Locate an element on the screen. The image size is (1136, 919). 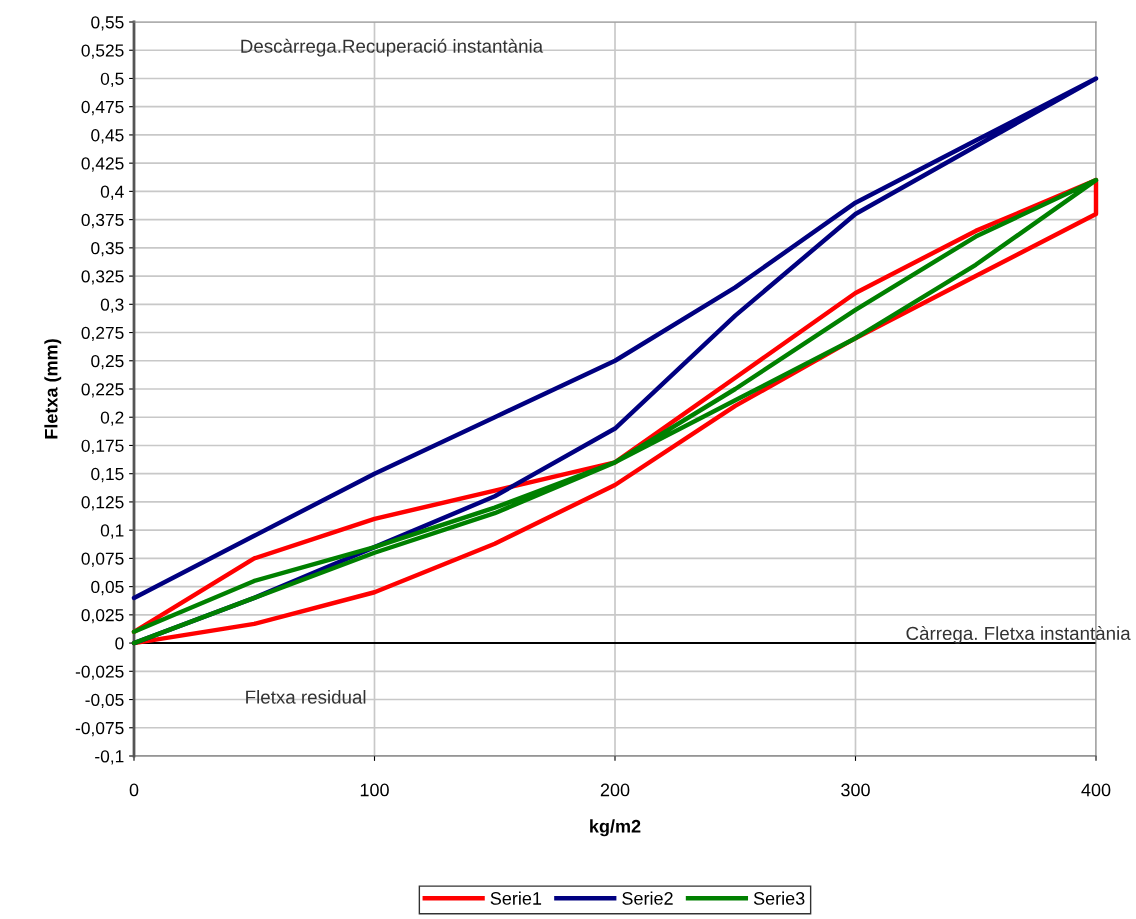
y-tick-label: 0,475 is located at coordinates (102, 108).